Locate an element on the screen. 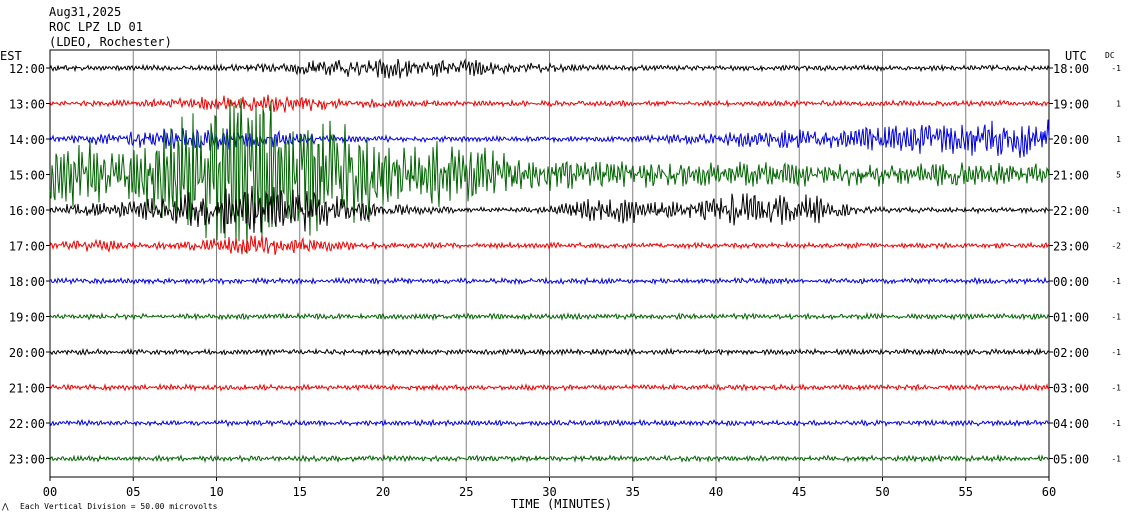 This screenshot has width=1130, height=519. dc-offset-value: 5 is located at coordinates (1118, 175).